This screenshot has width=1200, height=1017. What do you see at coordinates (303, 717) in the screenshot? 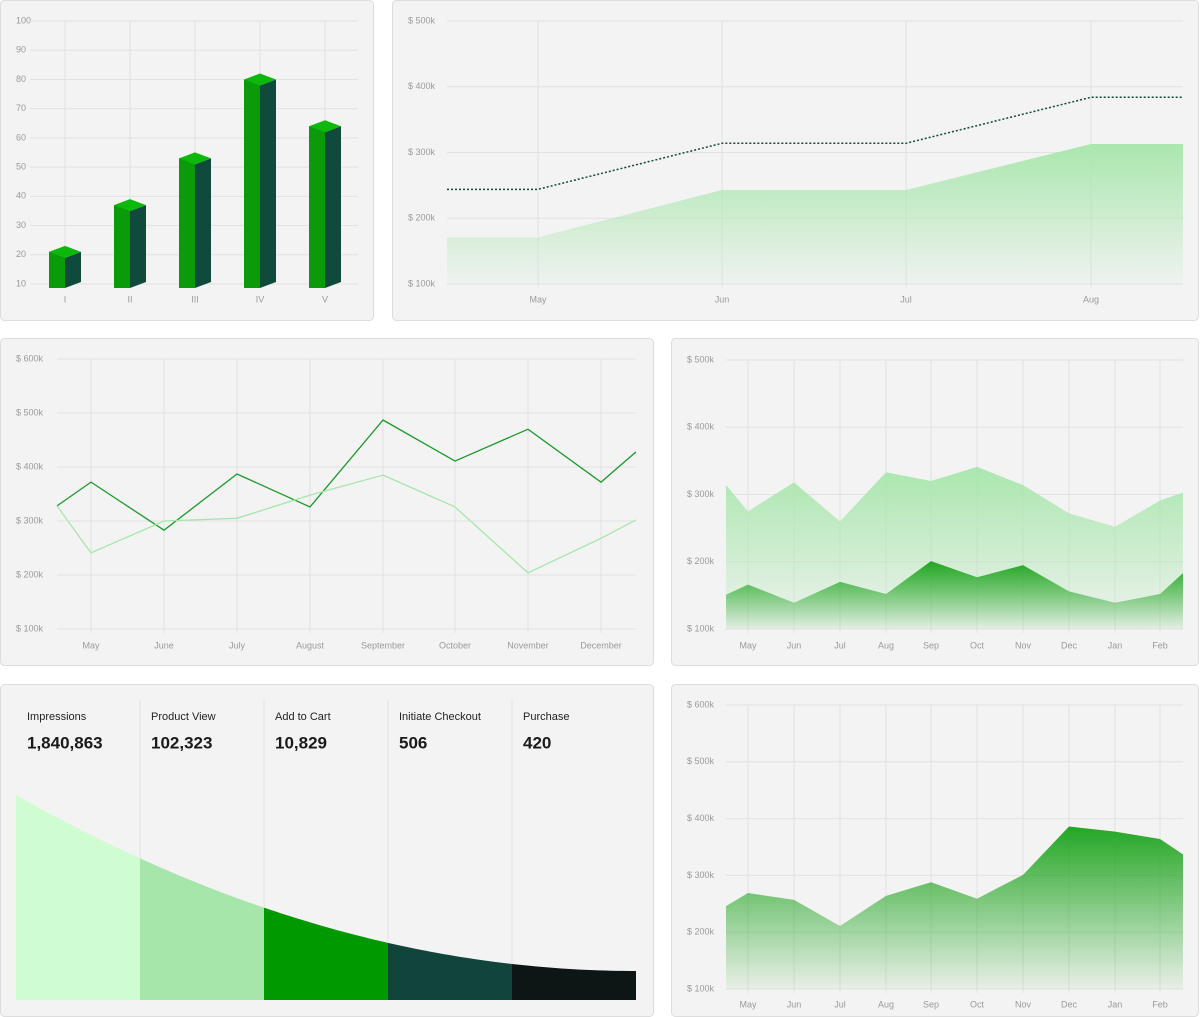
I see `stage-label: Add to Cart` at bounding box center [303, 717].